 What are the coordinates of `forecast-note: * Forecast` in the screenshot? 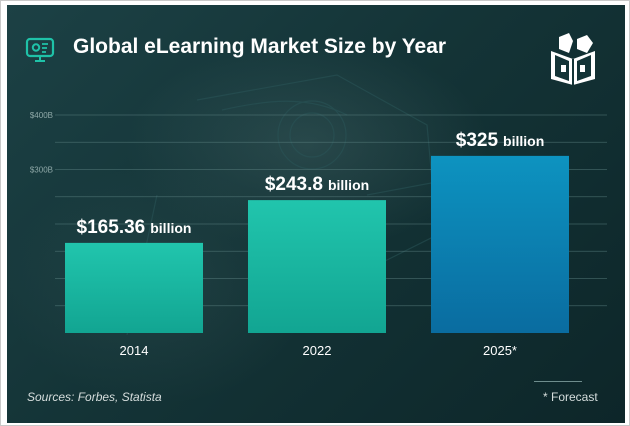 It's located at (570, 397).